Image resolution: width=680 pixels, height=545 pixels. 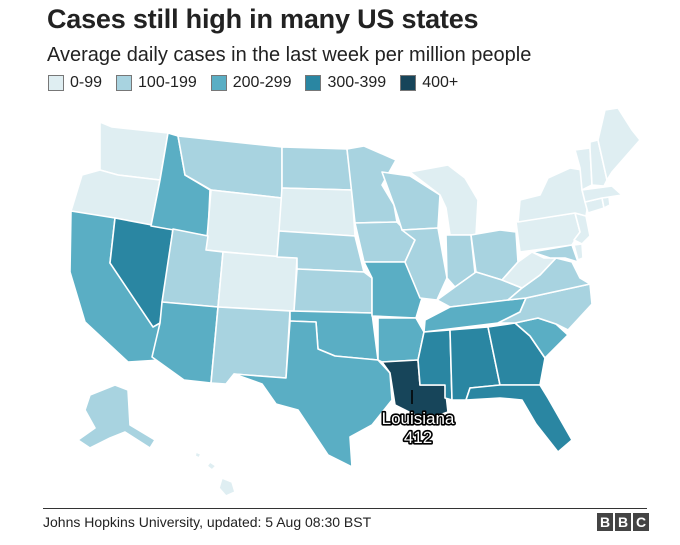 I want to click on legend-item-2: 200-299, so click(x=251, y=83).